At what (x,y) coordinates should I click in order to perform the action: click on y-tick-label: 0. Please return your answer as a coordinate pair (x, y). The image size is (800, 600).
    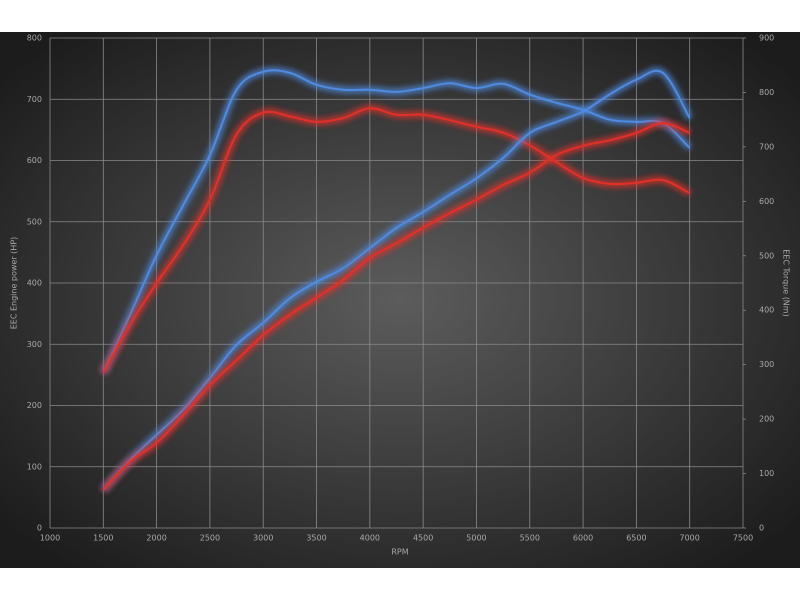
    Looking at the image, I should click on (39, 528).